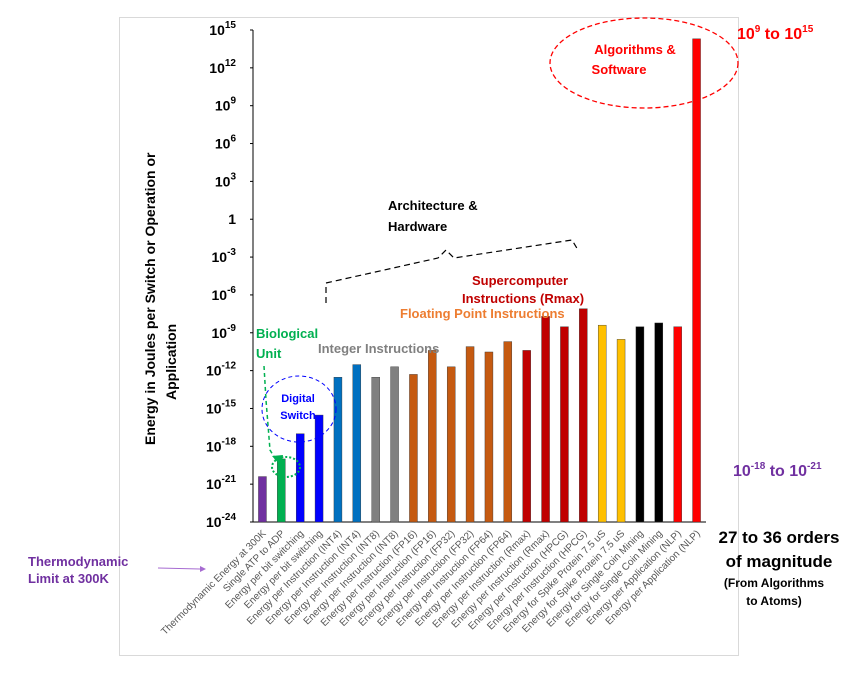 The height and width of the screenshot is (674, 866). I want to click on orders-line2: of magnitude, so click(779, 561).